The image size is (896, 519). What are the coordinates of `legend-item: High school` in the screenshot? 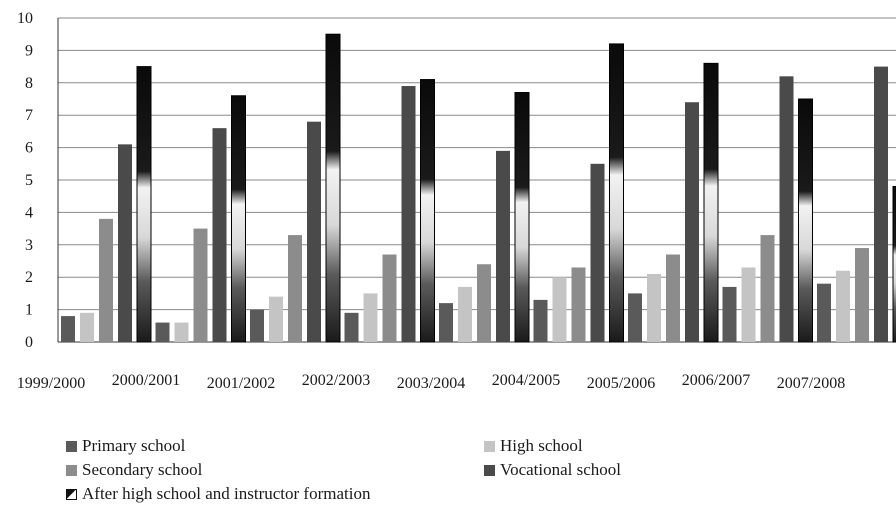 It's located at (533, 446).